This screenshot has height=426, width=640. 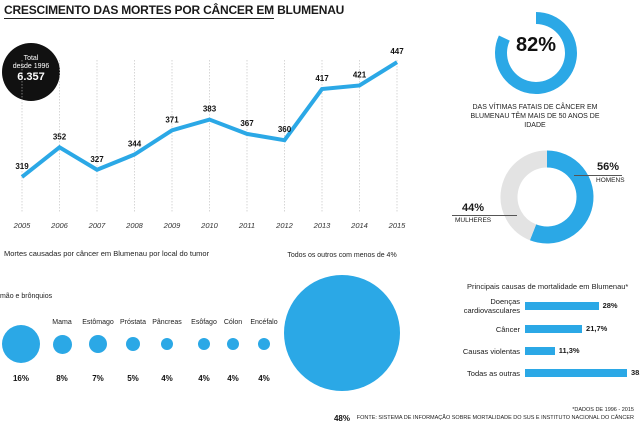 I want to click on data-label: 367, so click(x=247, y=123).